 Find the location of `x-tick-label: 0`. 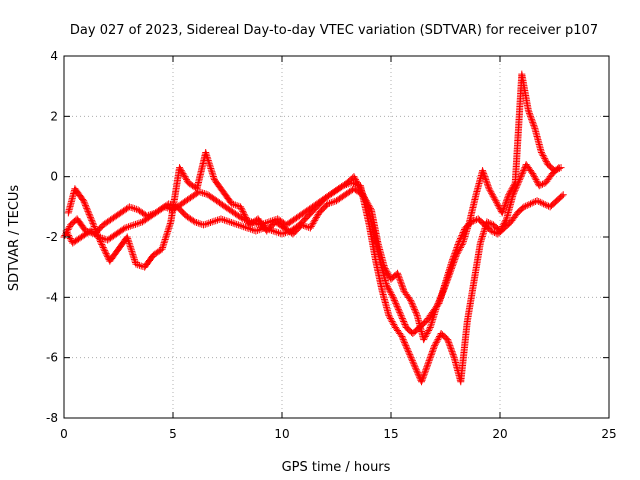

x-tick-label: 0 is located at coordinates (64, 434).